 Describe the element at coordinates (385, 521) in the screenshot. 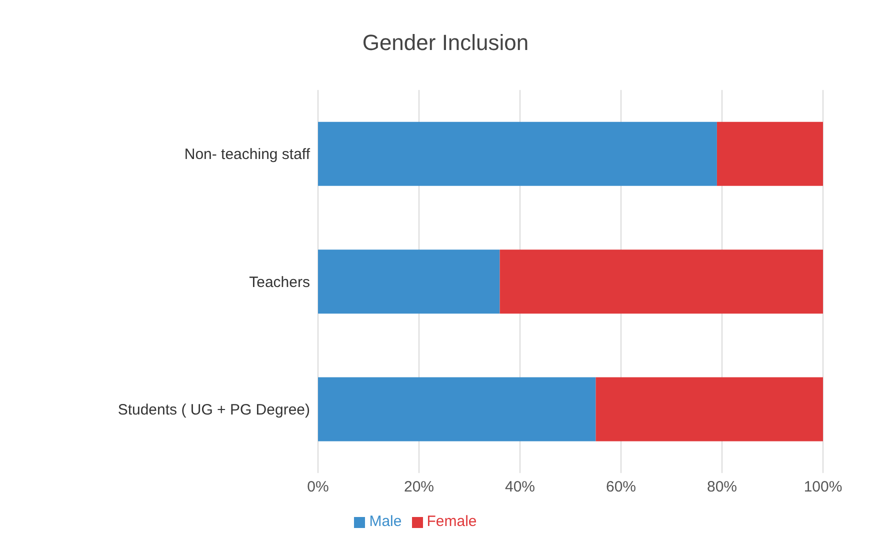

I see `legend-label: Male` at that location.